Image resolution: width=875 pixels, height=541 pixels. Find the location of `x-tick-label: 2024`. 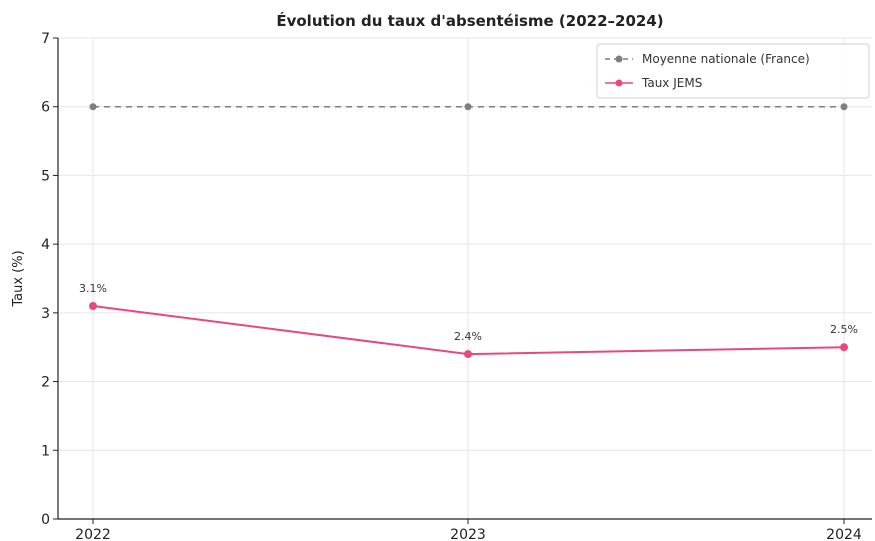

x-tick-label: 2024 is located at coordinates (844, 534).